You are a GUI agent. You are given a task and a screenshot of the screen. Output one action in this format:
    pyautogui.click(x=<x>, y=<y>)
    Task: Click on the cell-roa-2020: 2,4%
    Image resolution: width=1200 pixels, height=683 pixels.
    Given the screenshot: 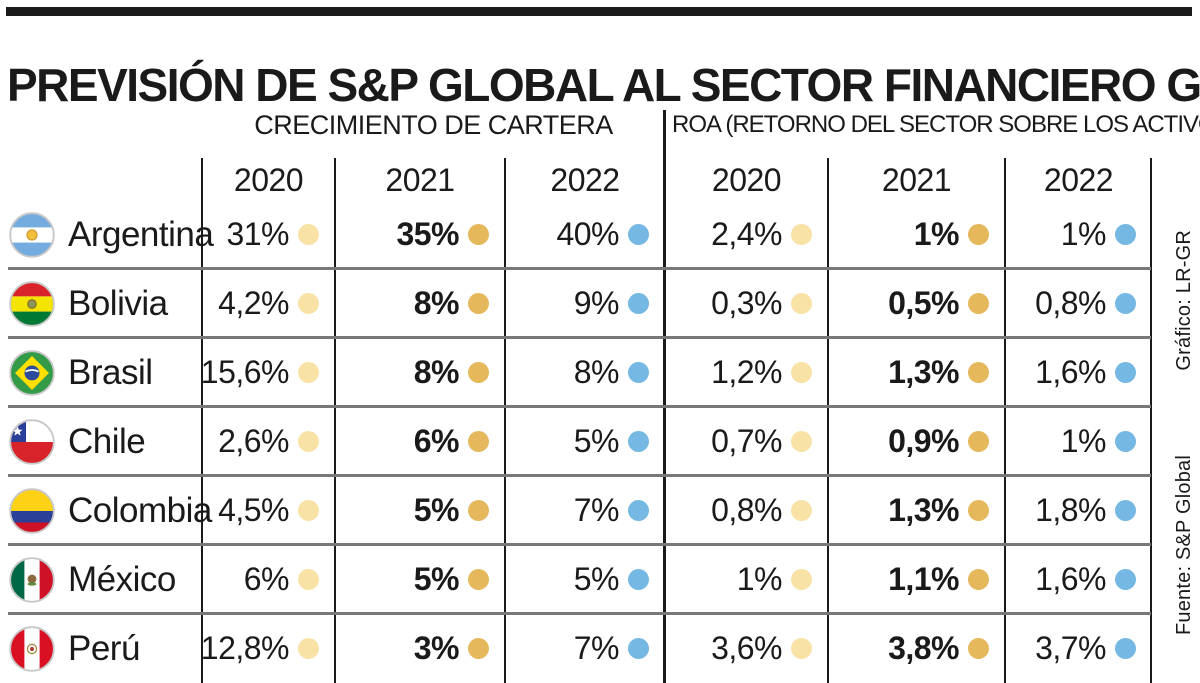 What is the action you would take?
    pyautogui.click(x=746, y=234)
    